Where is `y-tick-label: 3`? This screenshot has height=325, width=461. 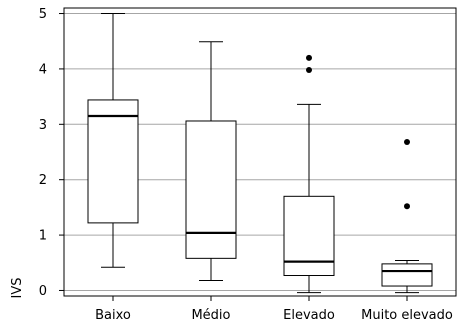
y-tick-label: 3 is located at coordinates (43, 125).